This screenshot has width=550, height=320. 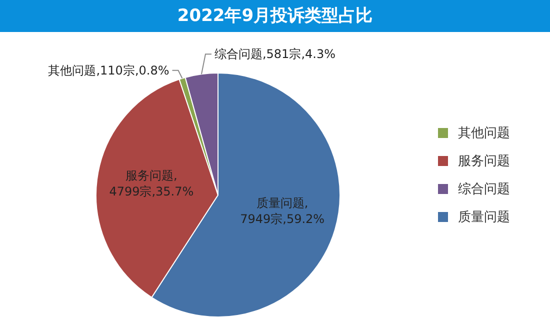 I want to click on legend-label: 其他问题, so click(x=484, y=133).